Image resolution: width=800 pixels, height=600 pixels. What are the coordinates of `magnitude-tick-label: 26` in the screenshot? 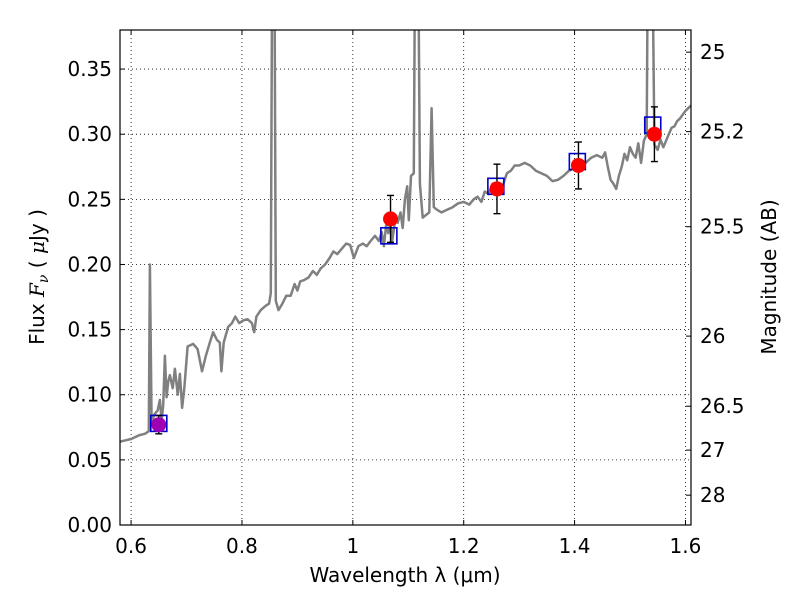 It's located at (712, 336).